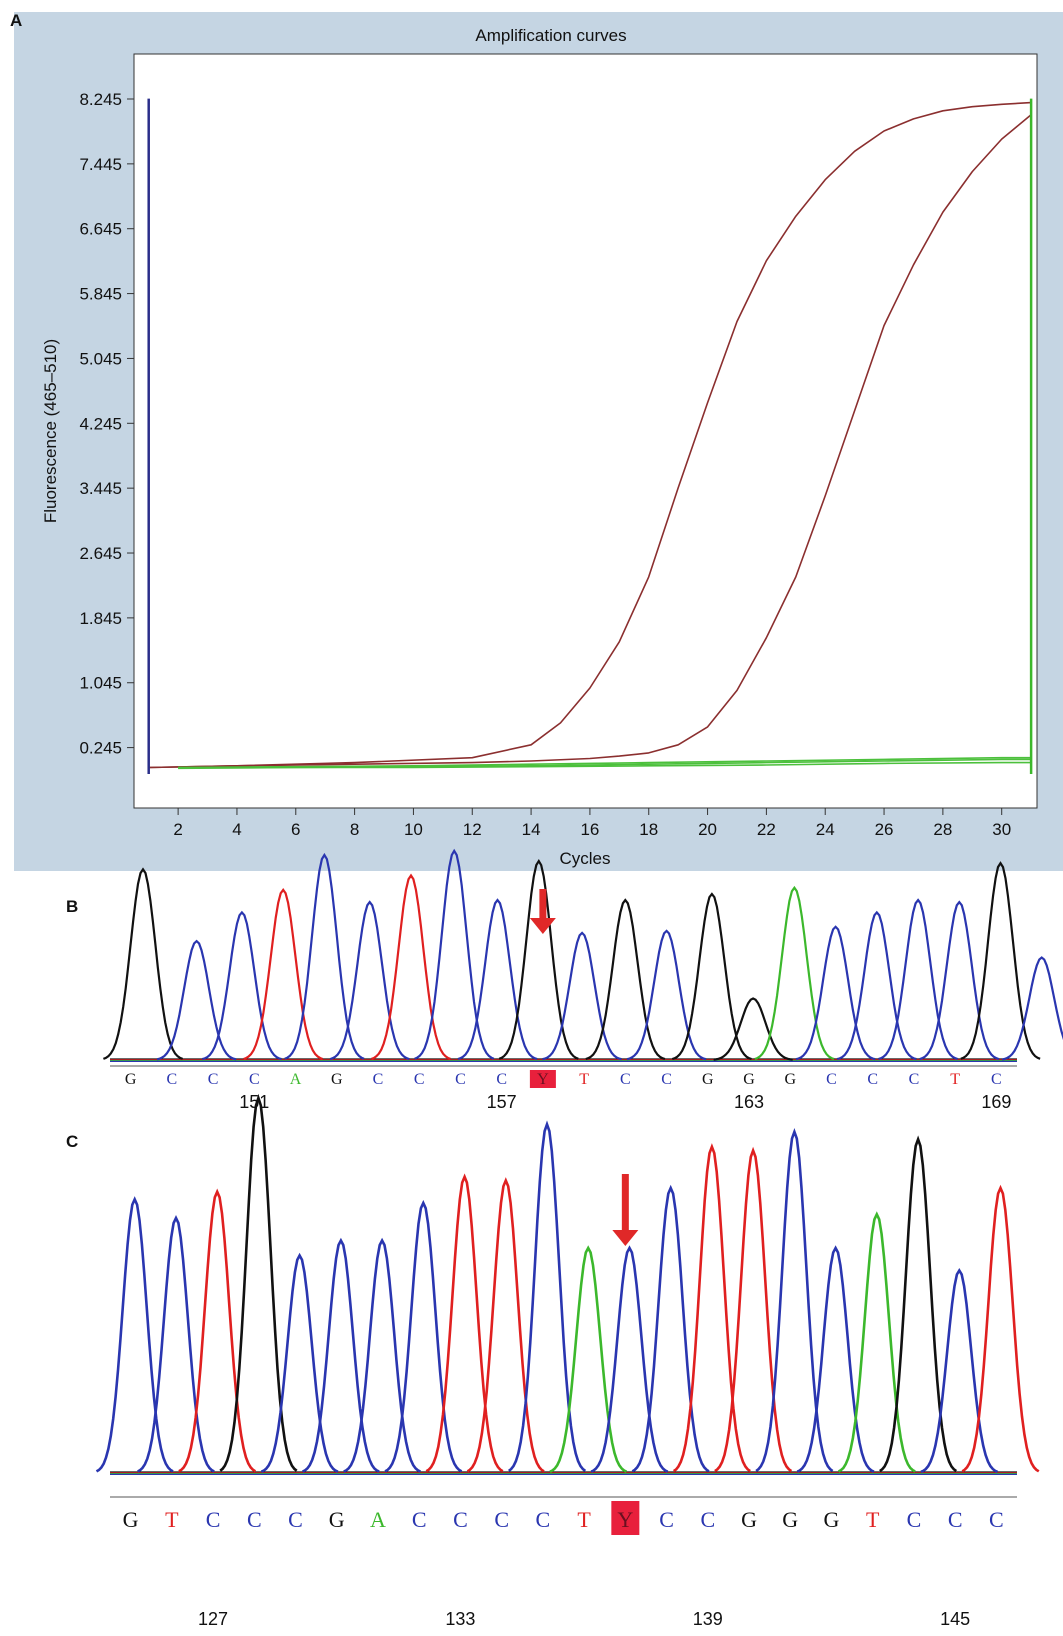 This screenshot has width=1063, height=1636. I want to click on x-tick-label: 12, so click(472, 829).